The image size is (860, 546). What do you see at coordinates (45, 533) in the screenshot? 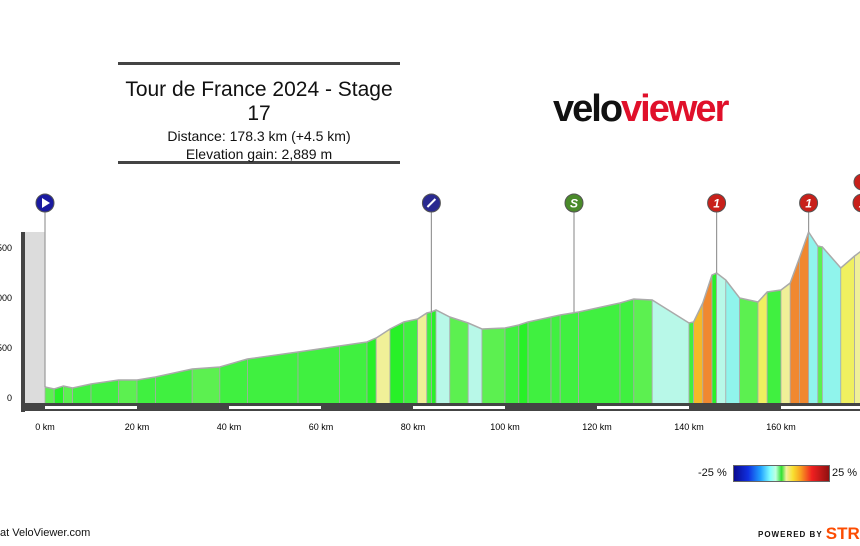
I see `footer-credit: at VeloViewer.com` at bounding box center [45, 533].